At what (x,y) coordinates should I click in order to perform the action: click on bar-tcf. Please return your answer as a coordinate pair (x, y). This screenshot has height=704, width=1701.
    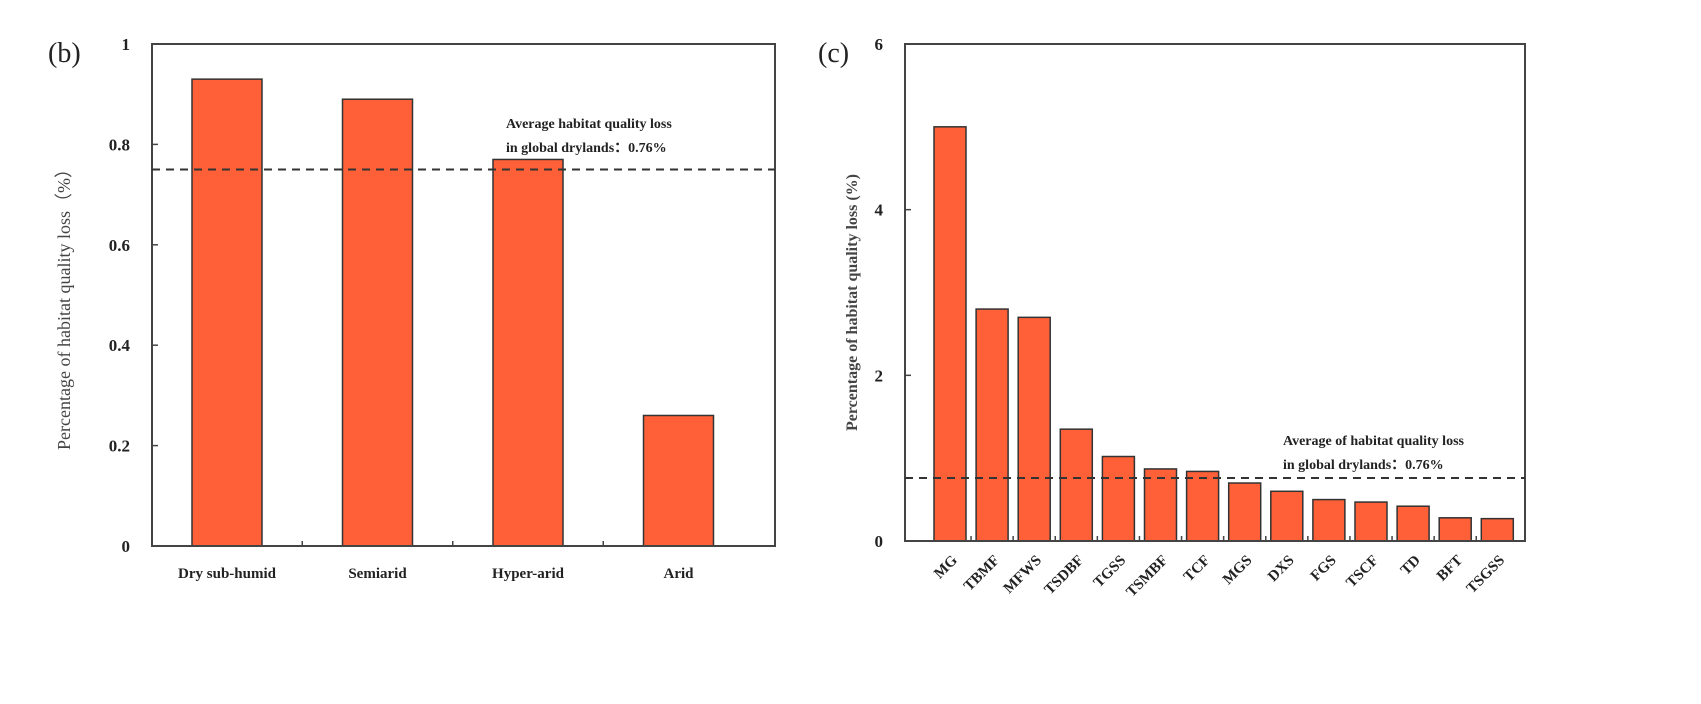
    Looking at the image, I should click on (1202, 506).